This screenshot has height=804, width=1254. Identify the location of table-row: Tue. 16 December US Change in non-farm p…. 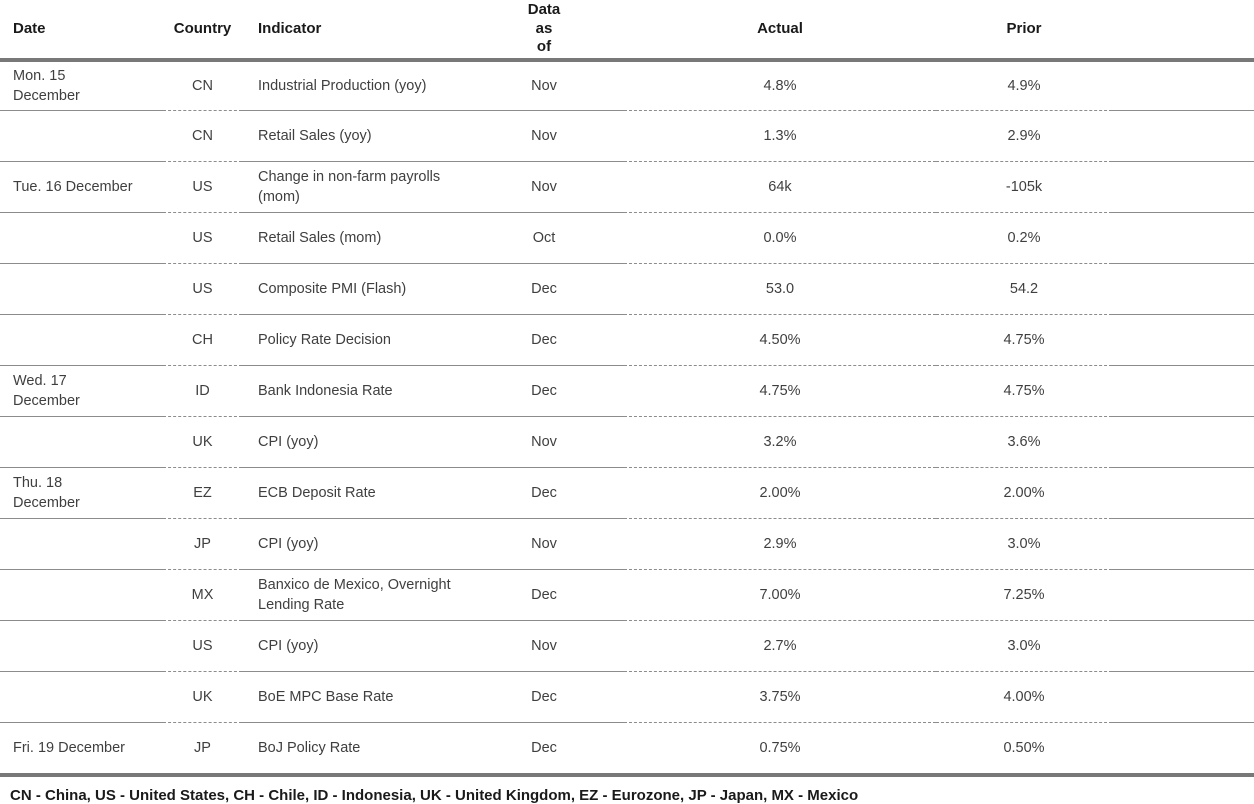
(627, 187).